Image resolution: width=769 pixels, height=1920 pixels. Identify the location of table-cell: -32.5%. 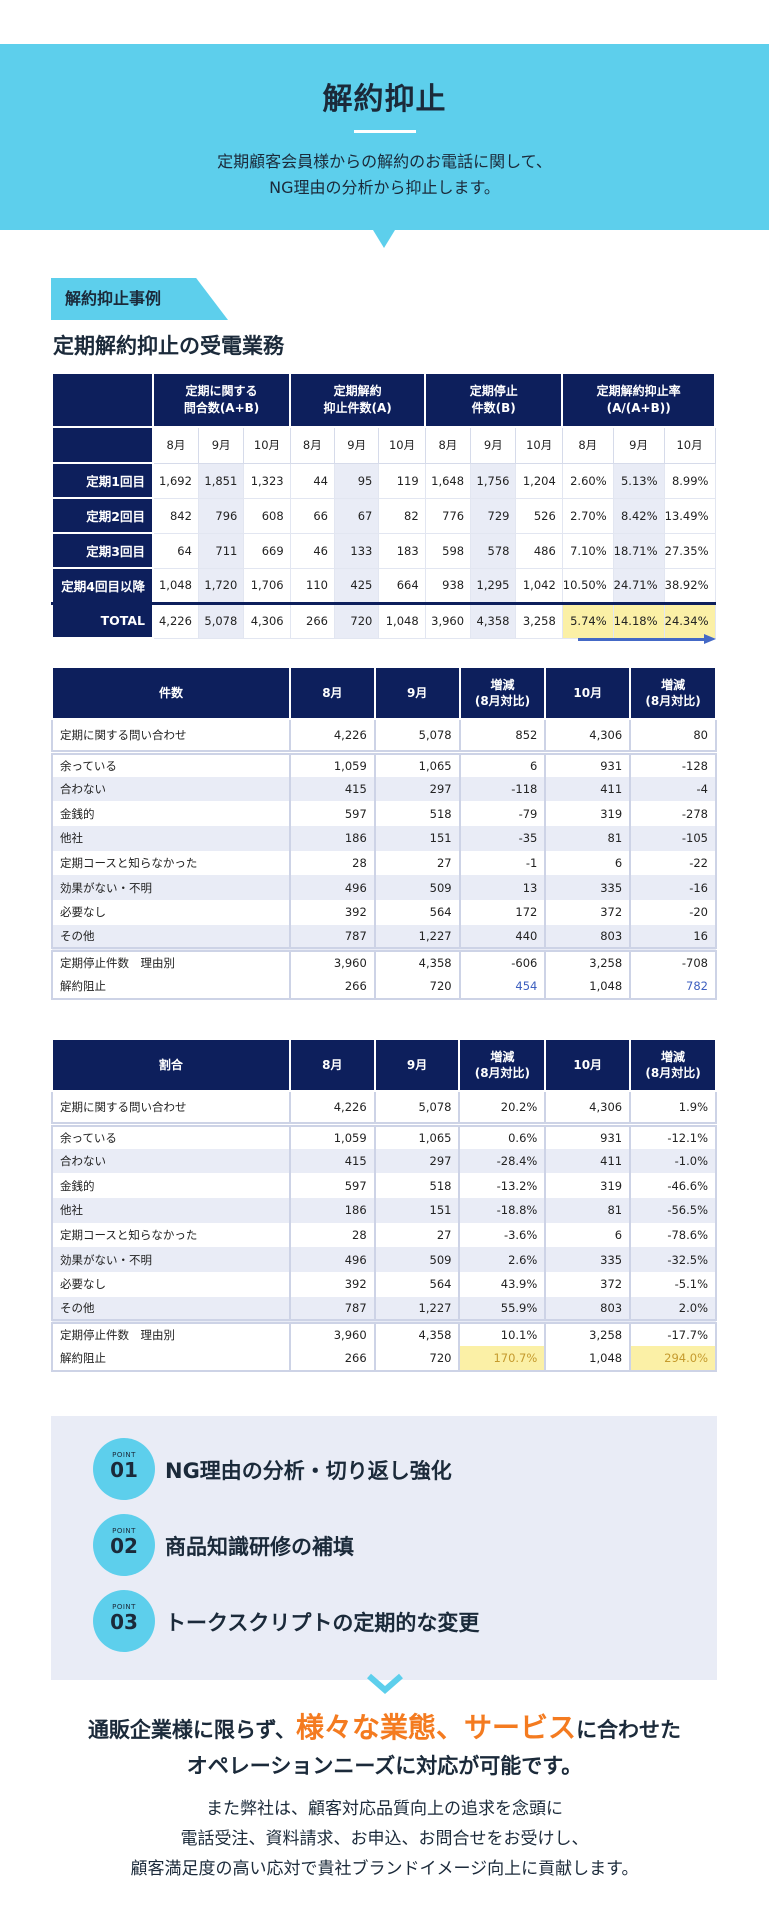
(673, 1260).